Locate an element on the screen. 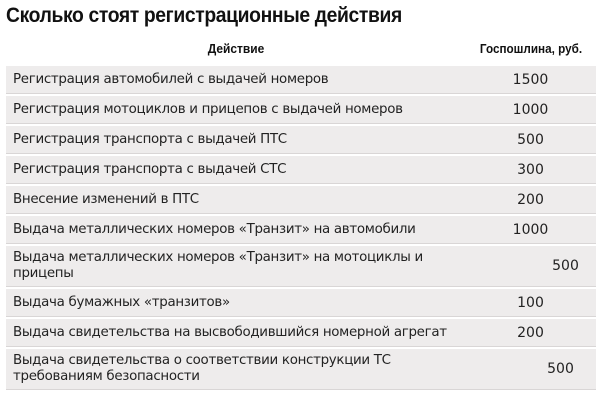  fee-cell: 300 is located at coordinates (530, 169).